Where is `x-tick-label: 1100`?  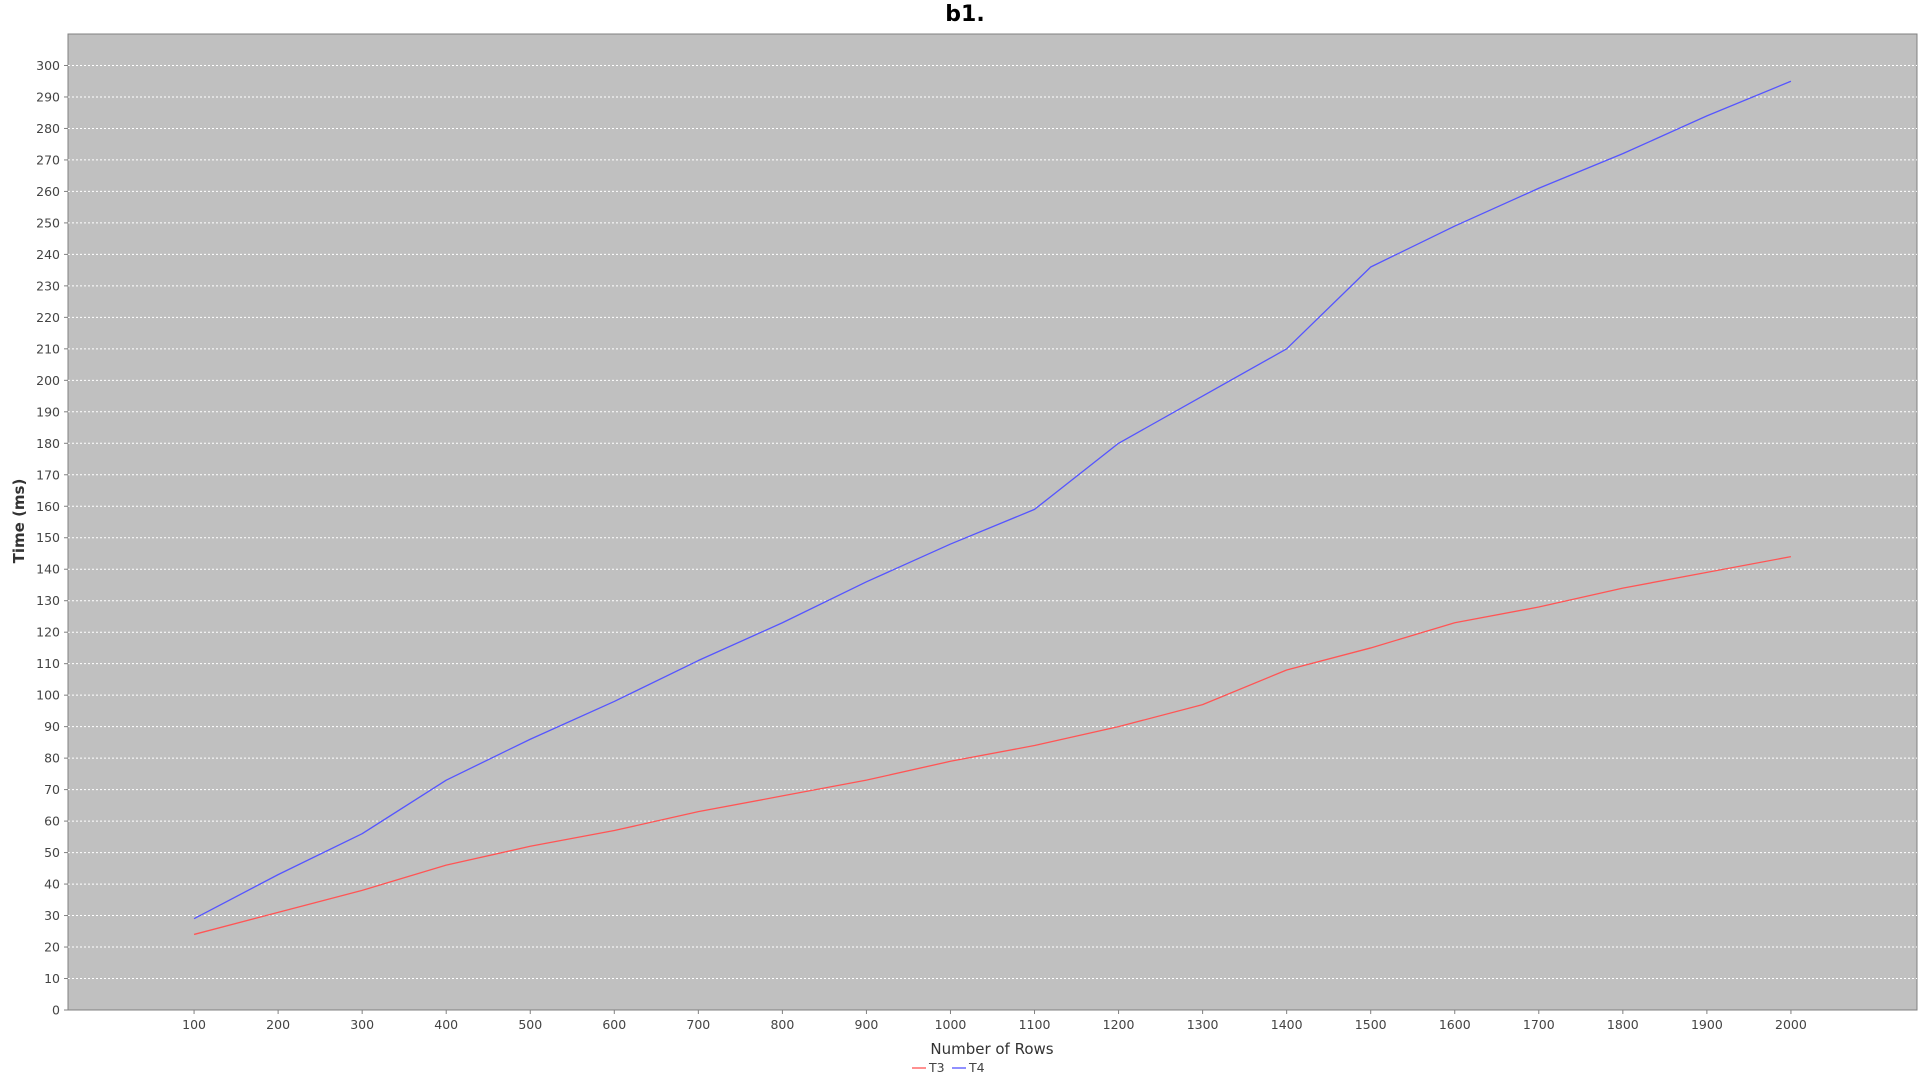
x-tick-label: 1100 is located at coordinates (1035, 1024).